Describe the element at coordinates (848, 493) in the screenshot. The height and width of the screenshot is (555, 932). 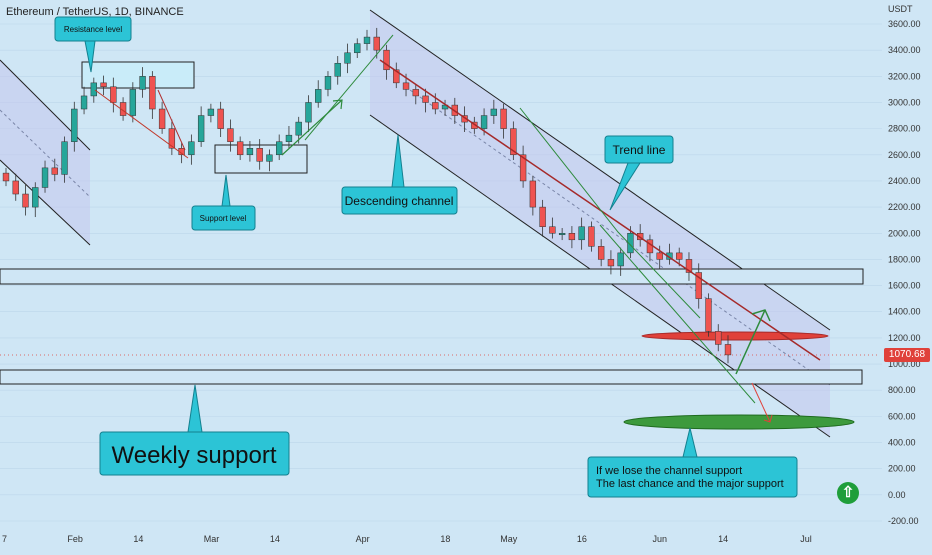
I see `up-arrow-icon: ⇧` at that location.